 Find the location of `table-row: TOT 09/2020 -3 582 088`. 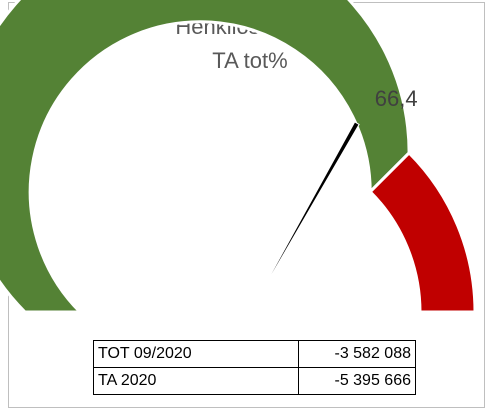

table-row: TOT 09/2020 -3 582 088 is located at coordinates (254, 354).